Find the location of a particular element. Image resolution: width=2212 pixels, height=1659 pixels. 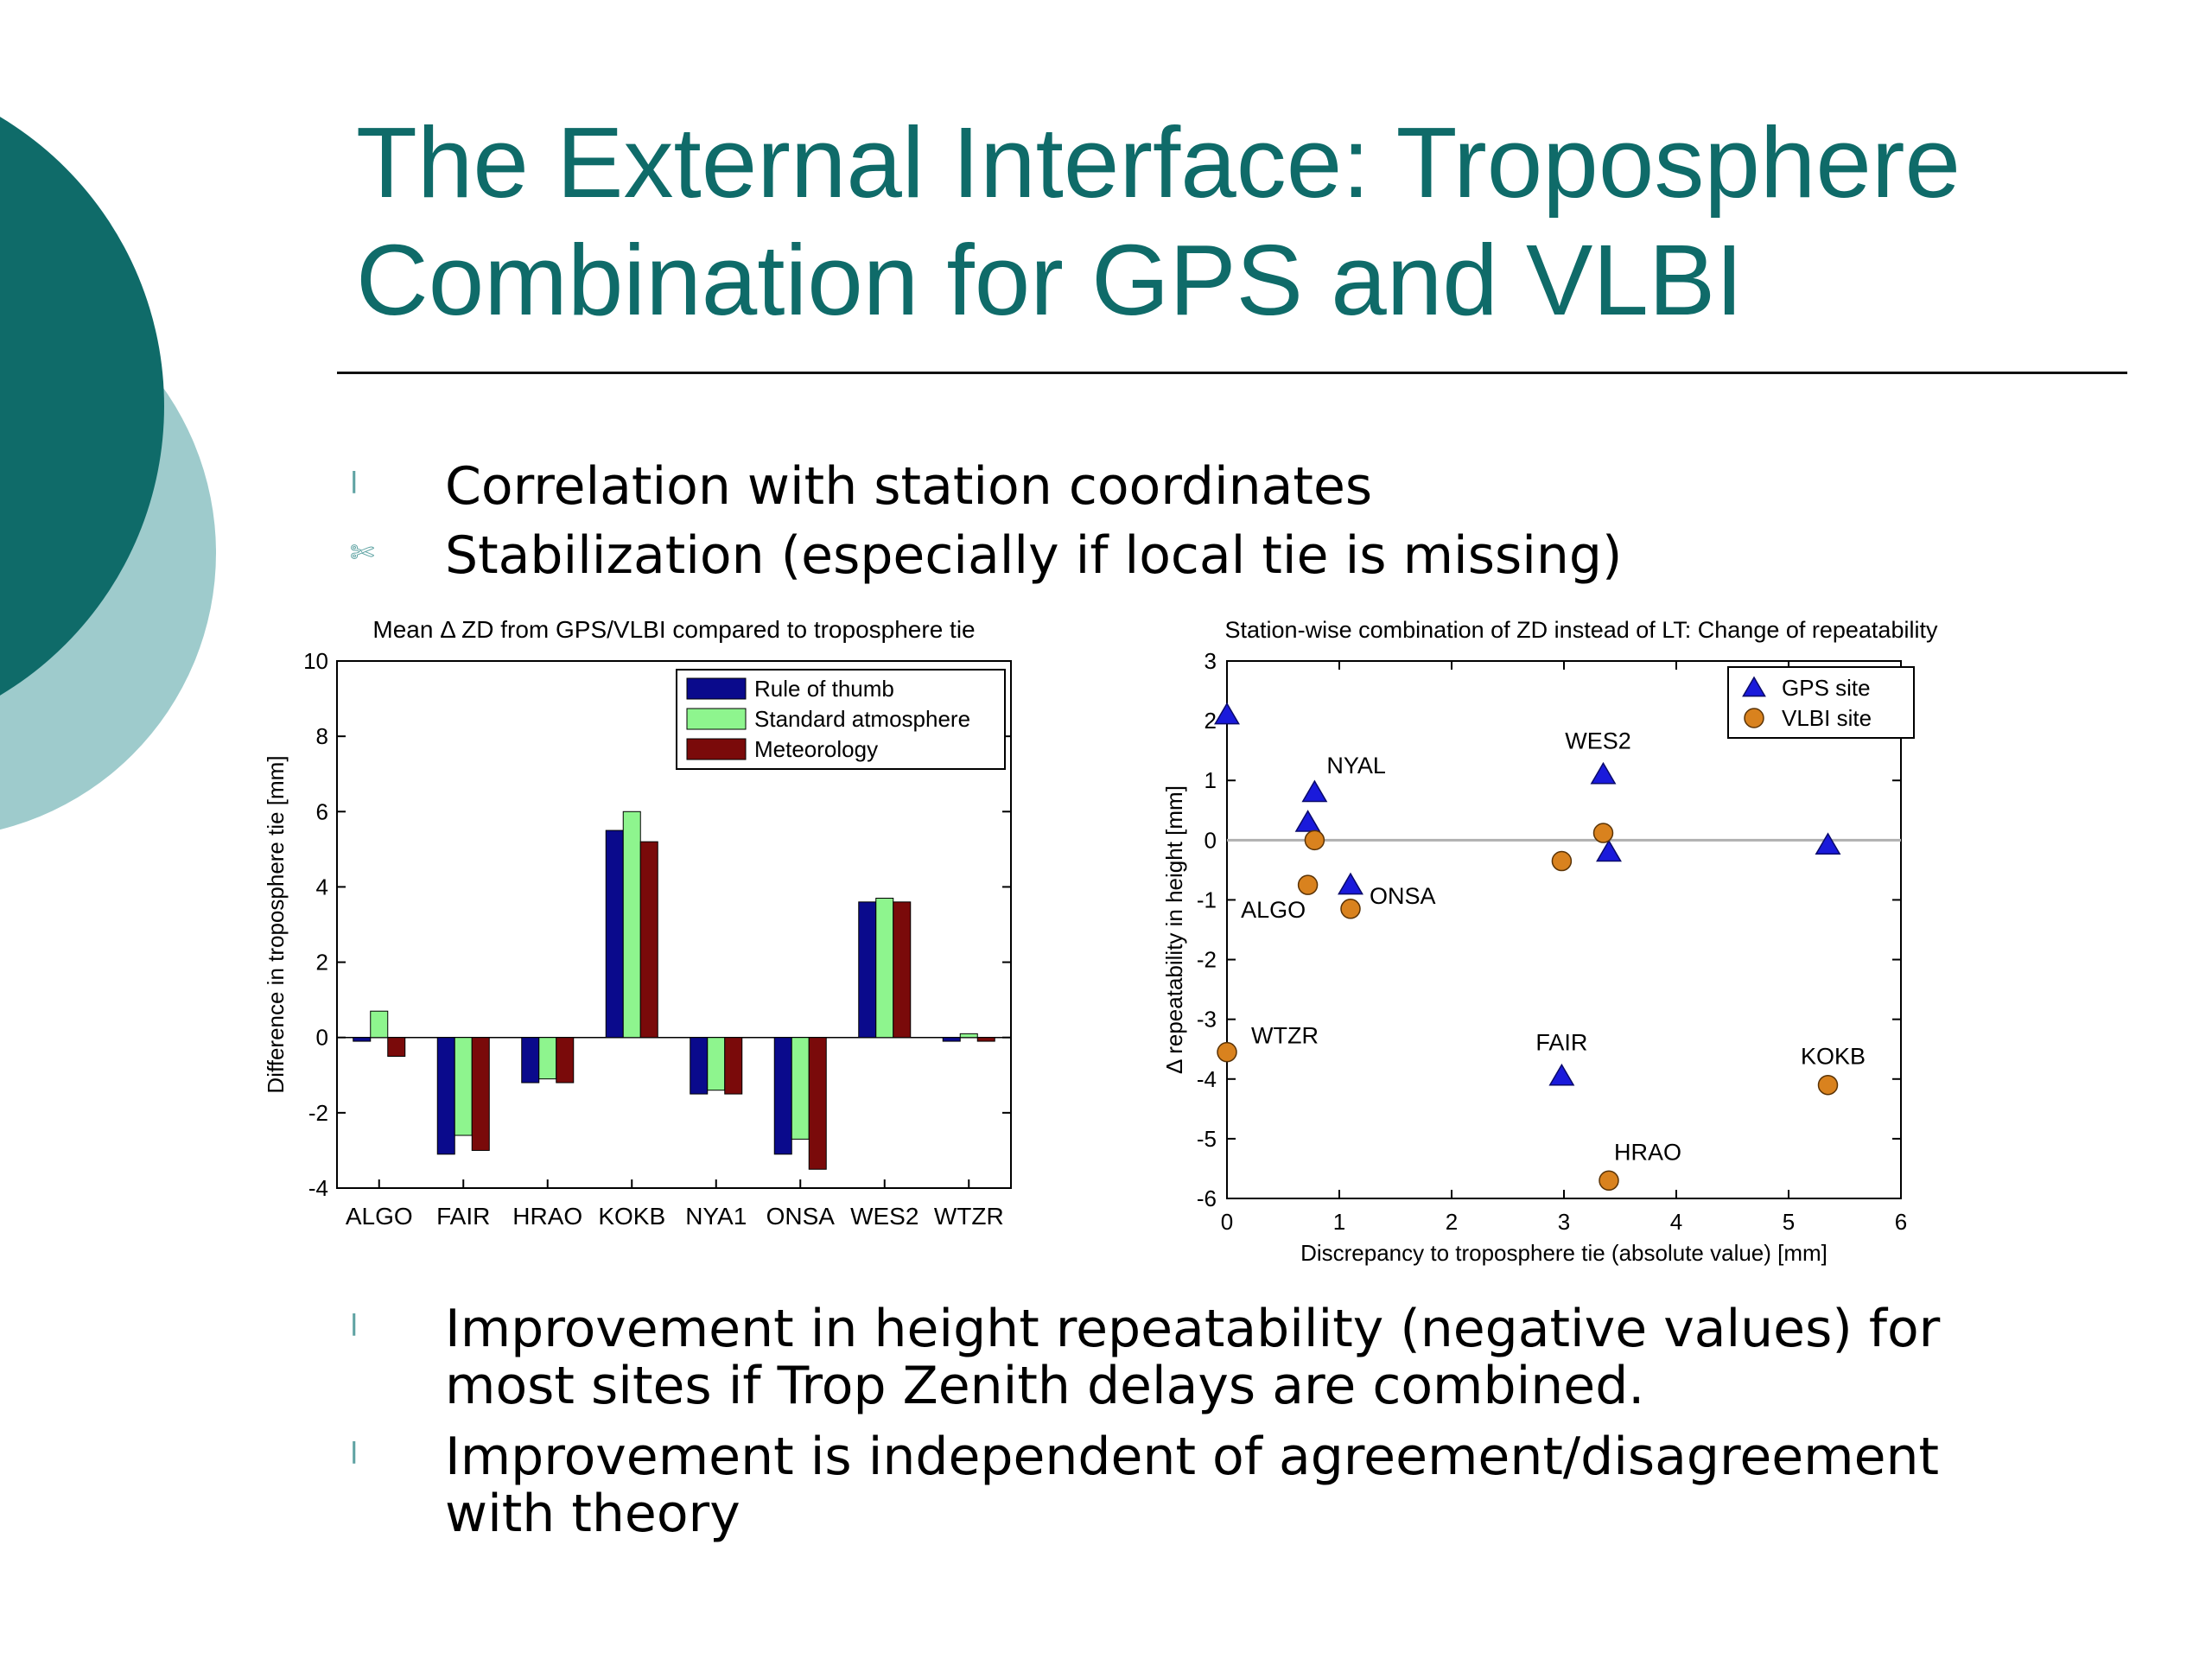

y-tick-label: 1 is located at coordinates (1211, 780).